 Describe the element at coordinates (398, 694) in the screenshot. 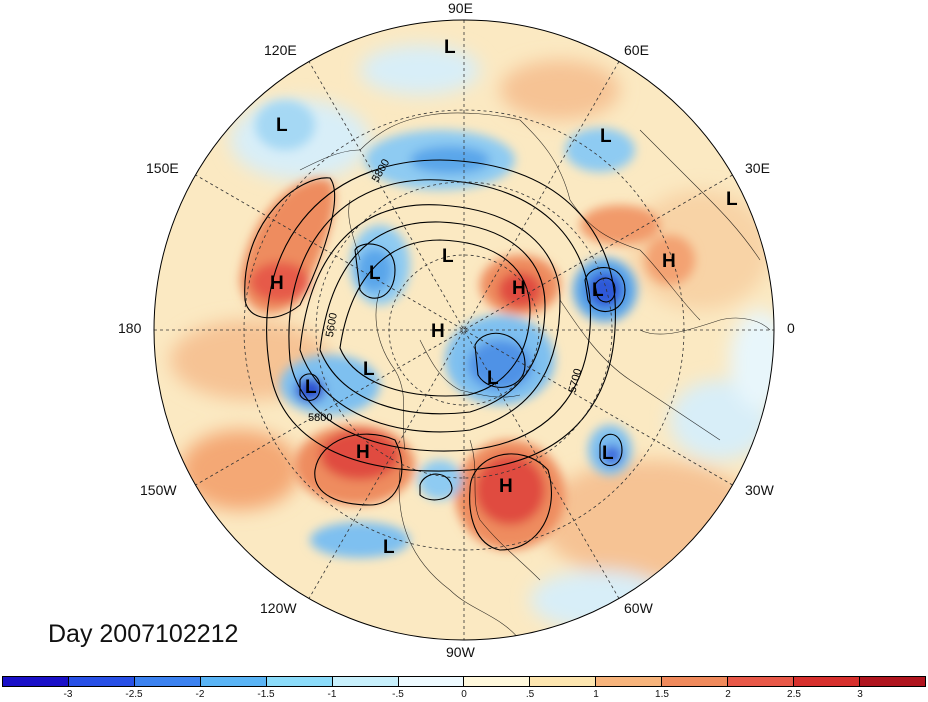

I see `colorbar-tick-label: -.5` at that location.